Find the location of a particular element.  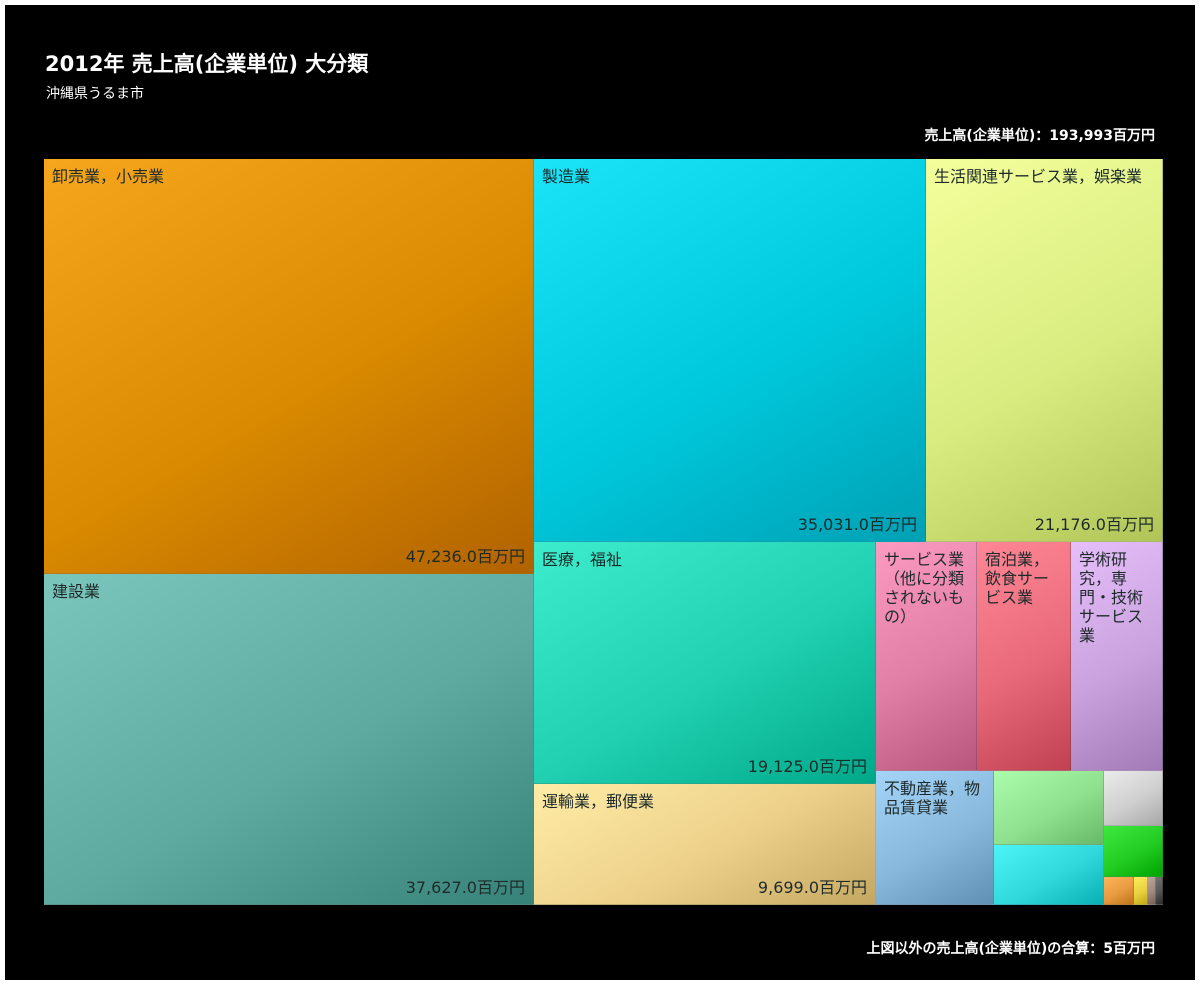

tile-value-label: 37,627.0百万円 is located at coordinates (465, 887).